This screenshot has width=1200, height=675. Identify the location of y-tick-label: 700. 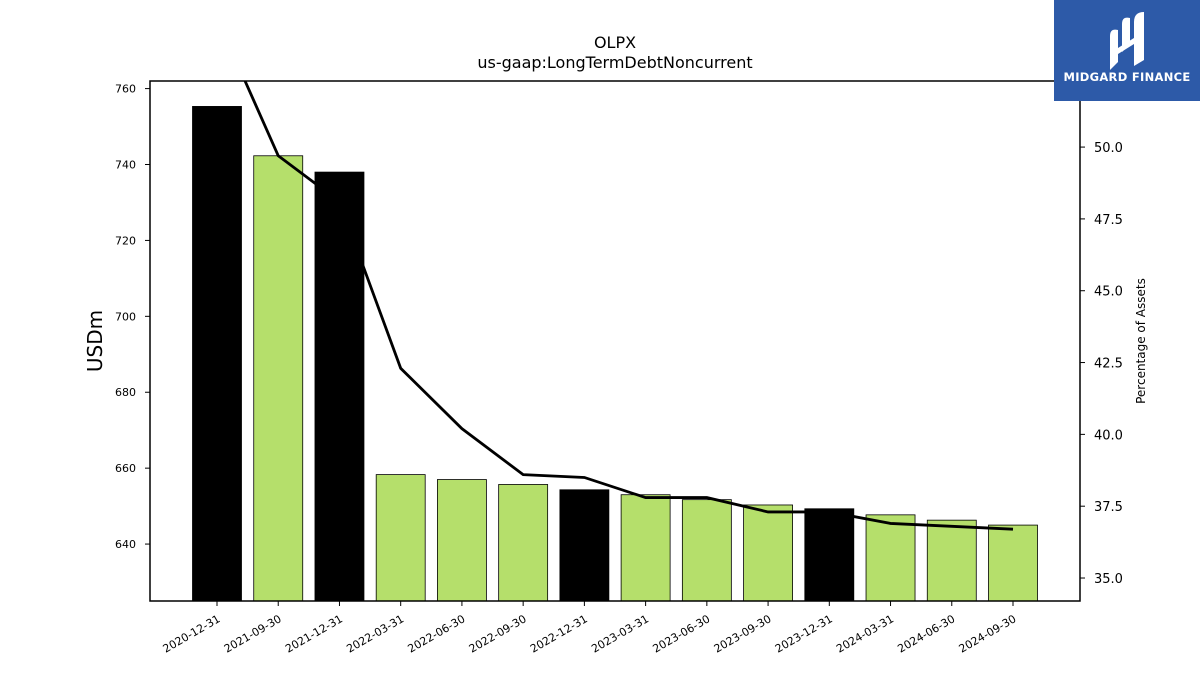
(125, 316).